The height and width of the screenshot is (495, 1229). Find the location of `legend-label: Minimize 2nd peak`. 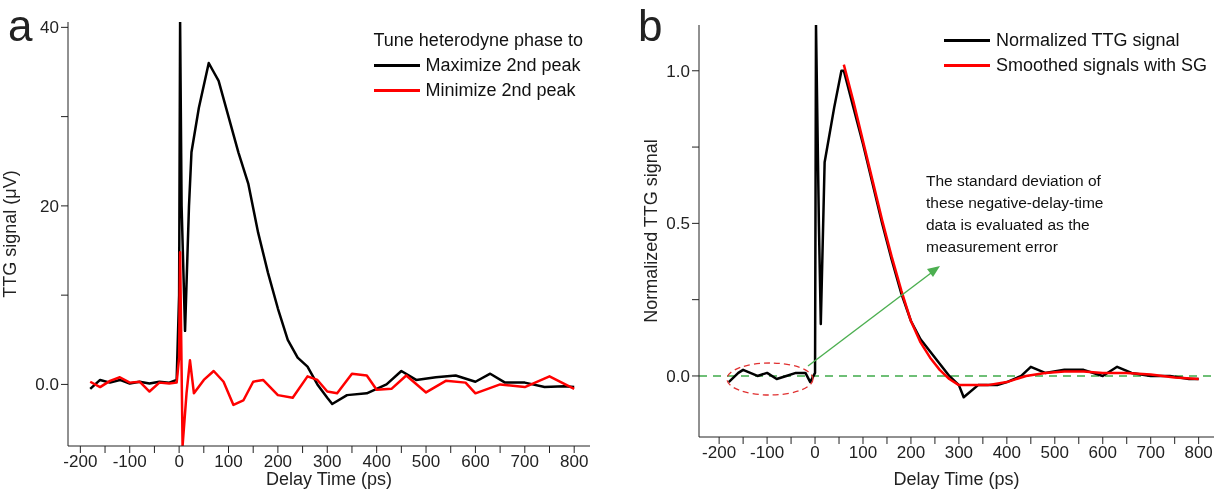

legend-label: Minimize 2nd peak is located at coordinates (500, 90).